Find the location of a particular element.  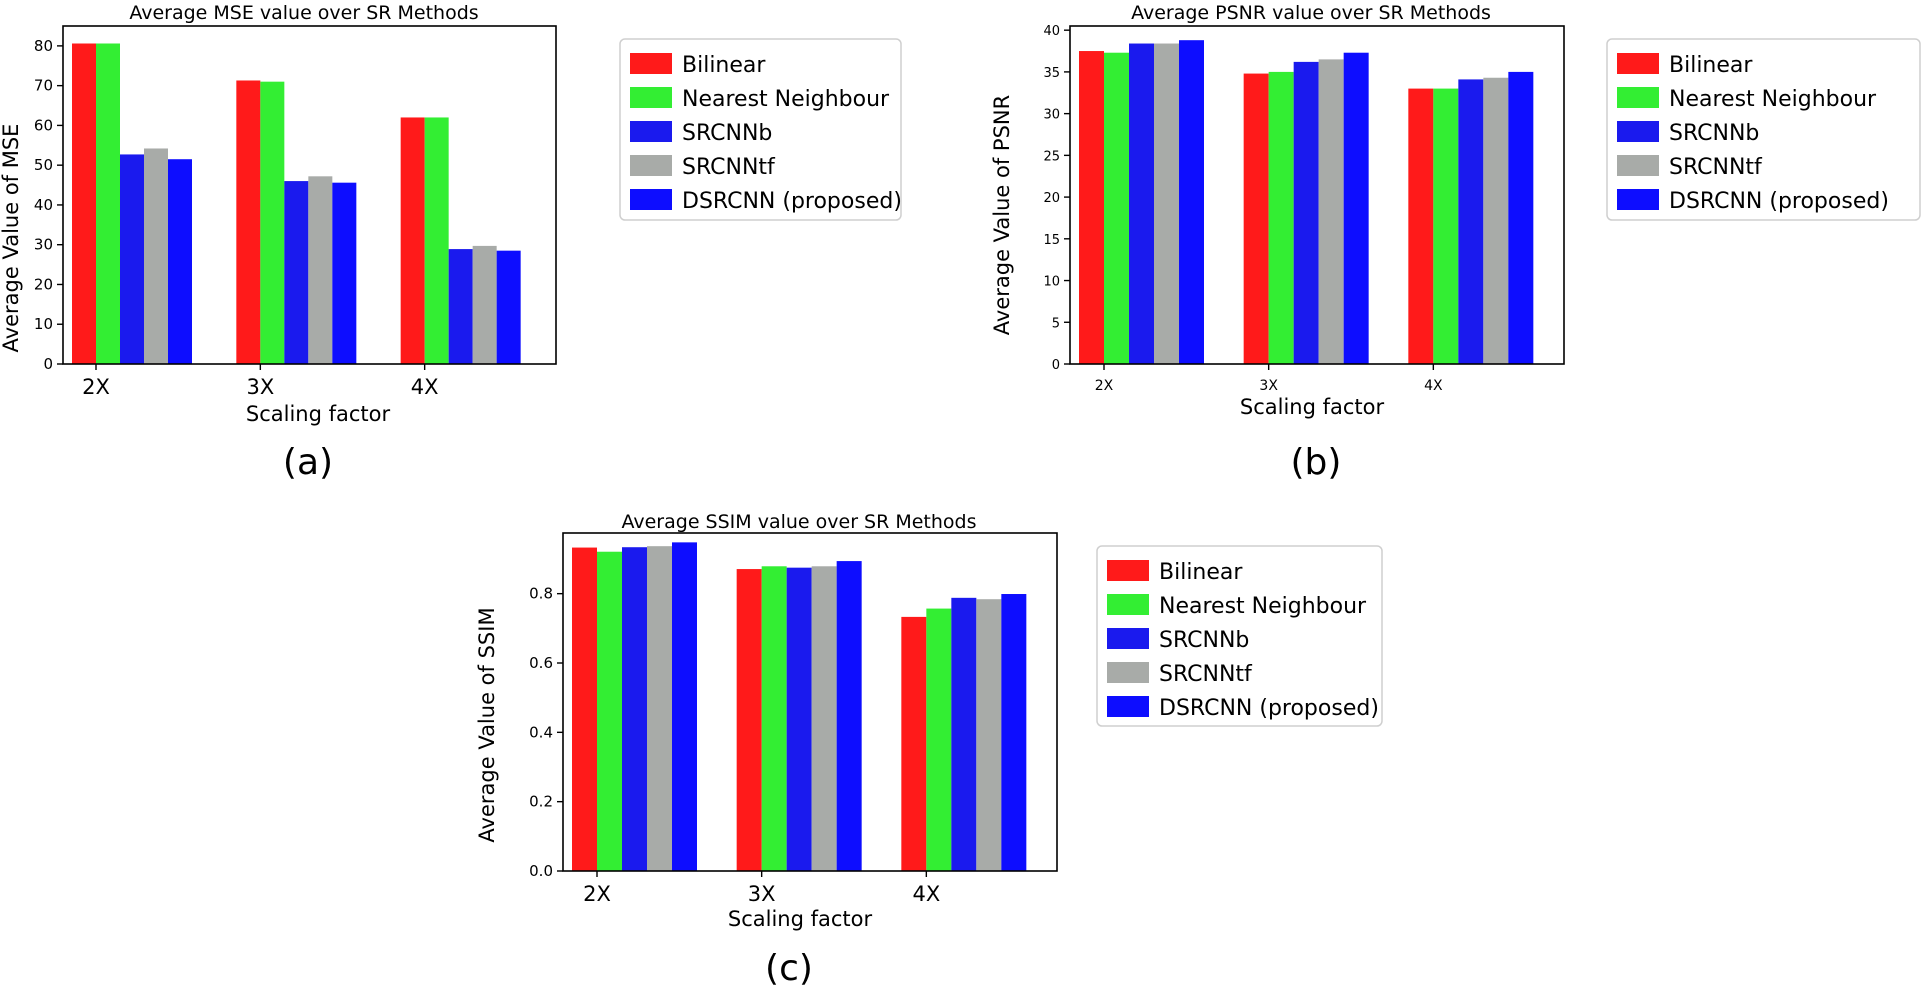

y-tick-label-b-5: 25 is located at coordinates (1051, 156).